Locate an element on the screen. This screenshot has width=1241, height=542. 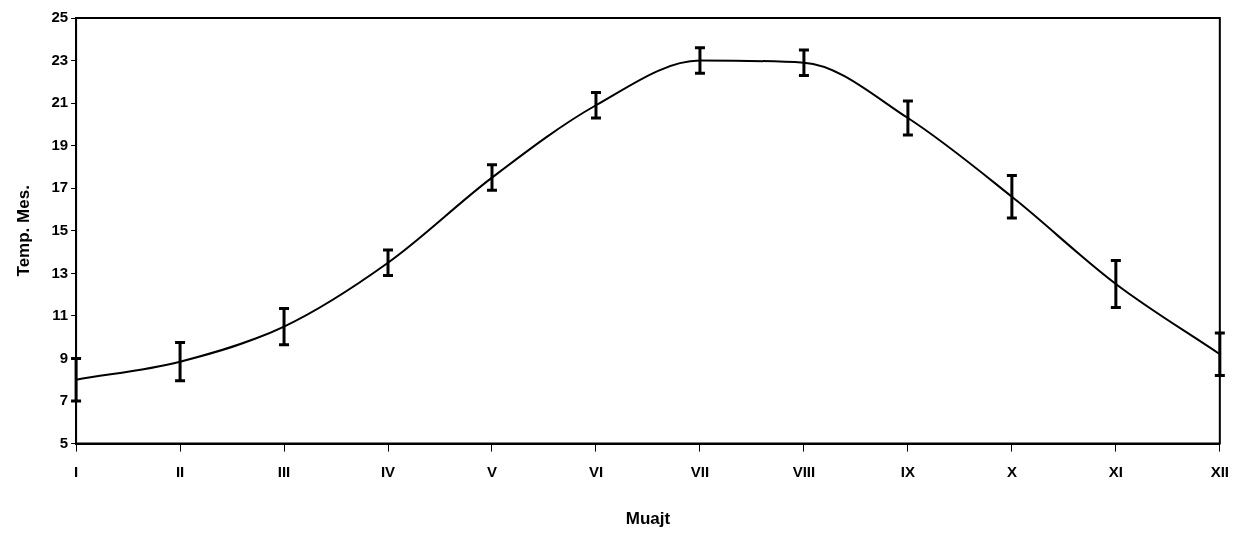
x-tick-label: IV is located at coordinates (388, 471).